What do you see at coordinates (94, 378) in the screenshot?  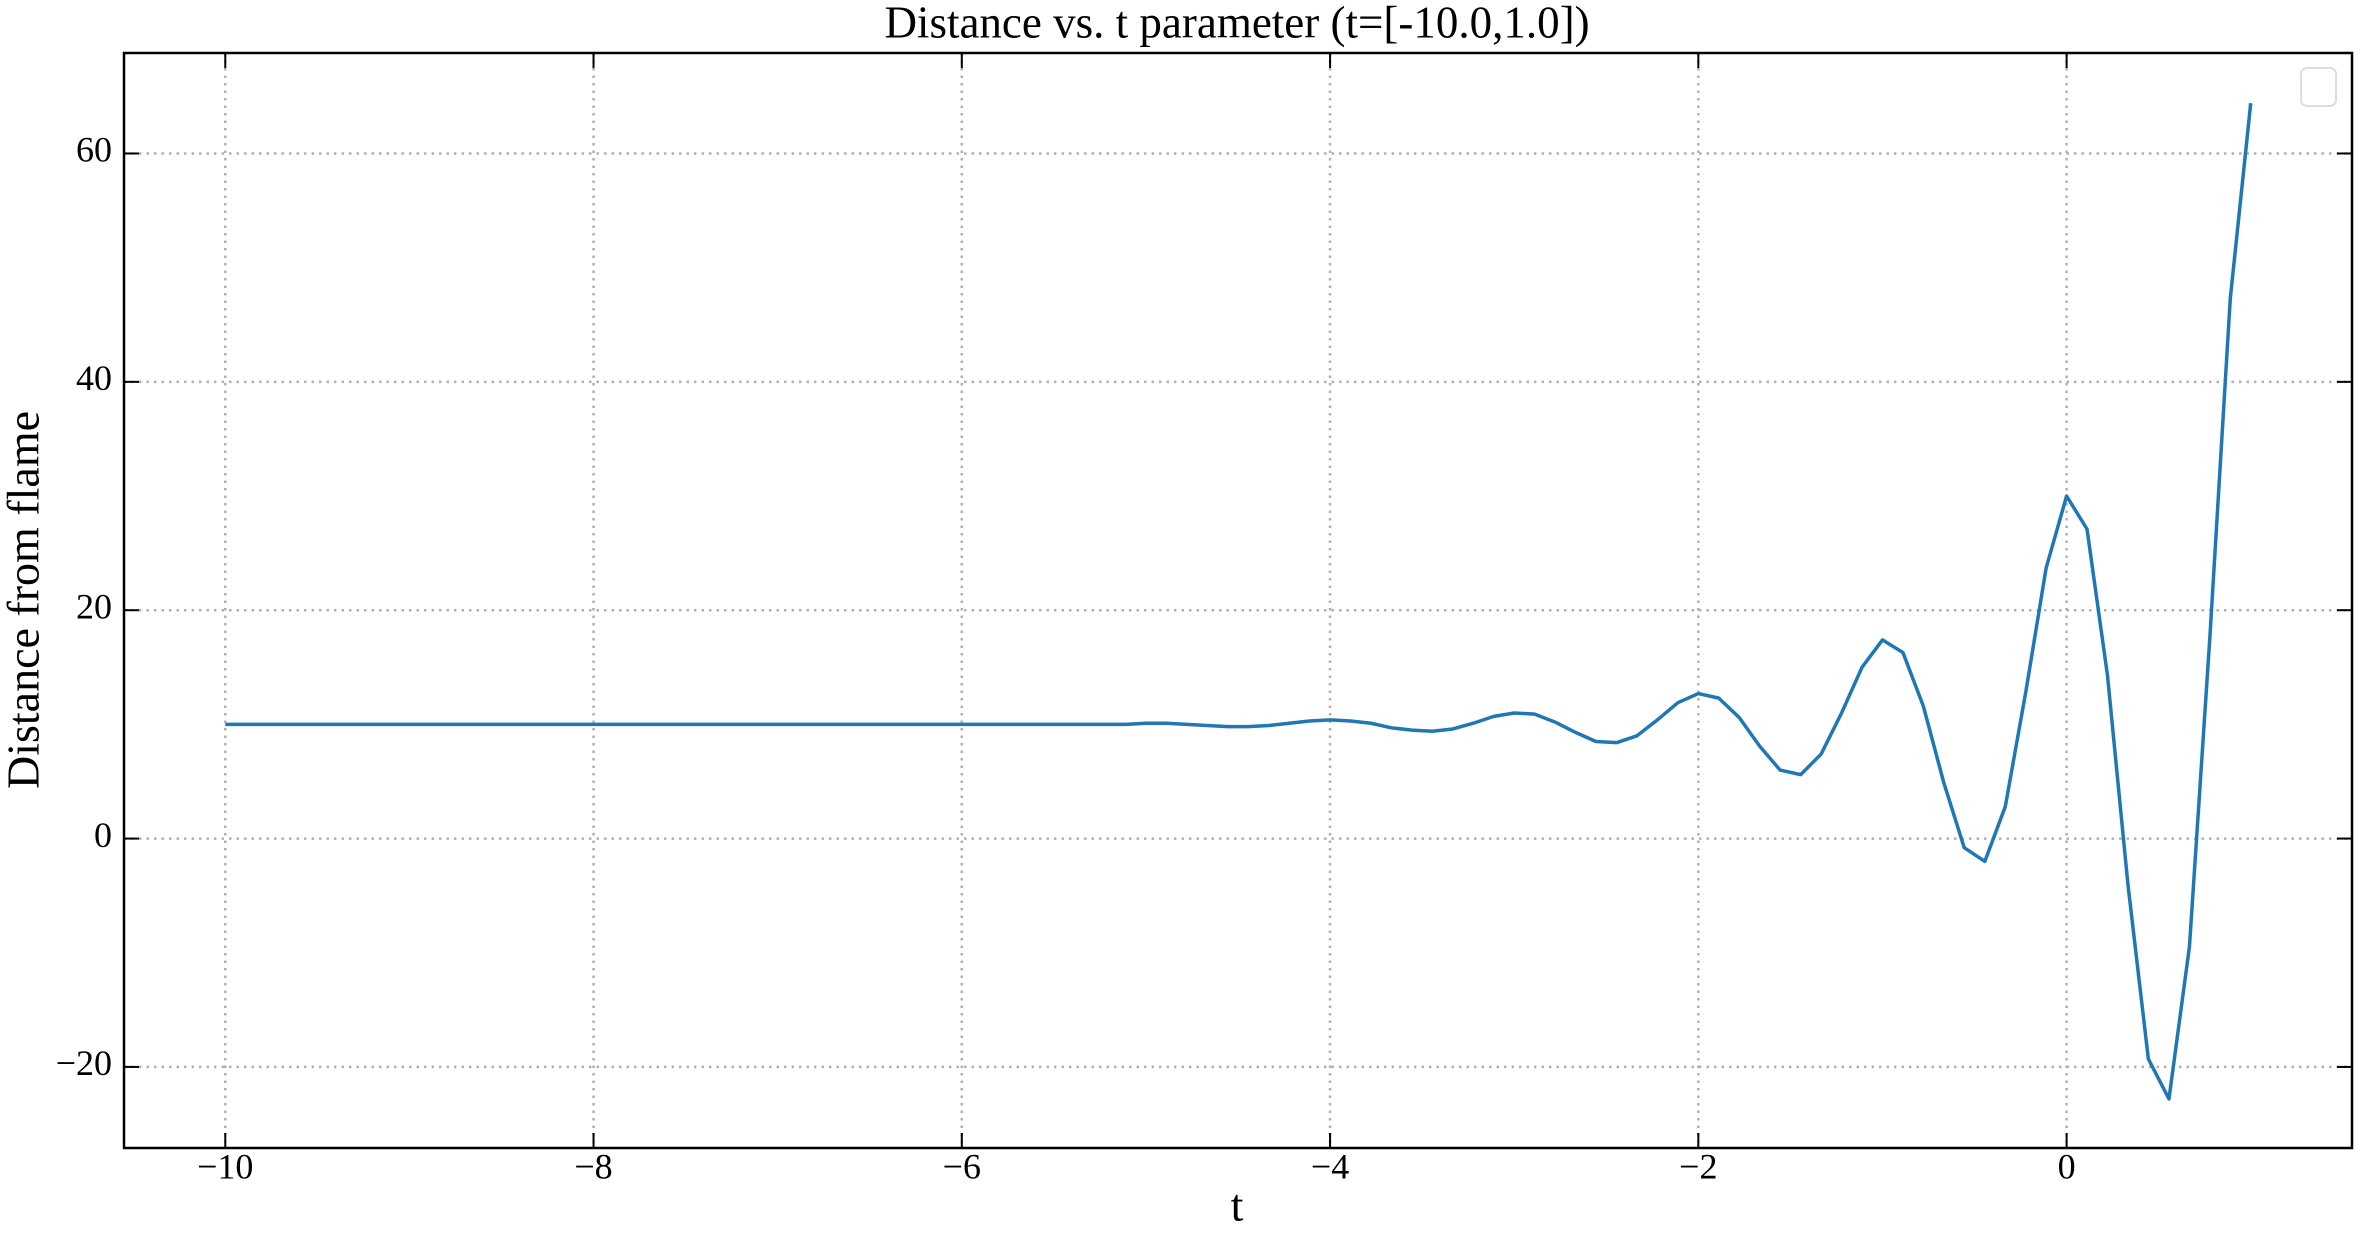 I see `y-tick-label: 40` at bounding box center [94, 378].